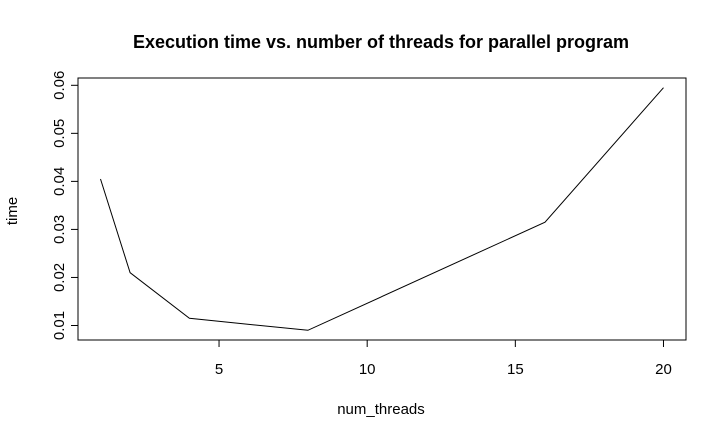 This screenshot has height=438, width=725. What do you see at coordinates (515, 369) in the screenshot?
I see `x-tick-label: 15` at bounding box center [515, 369].